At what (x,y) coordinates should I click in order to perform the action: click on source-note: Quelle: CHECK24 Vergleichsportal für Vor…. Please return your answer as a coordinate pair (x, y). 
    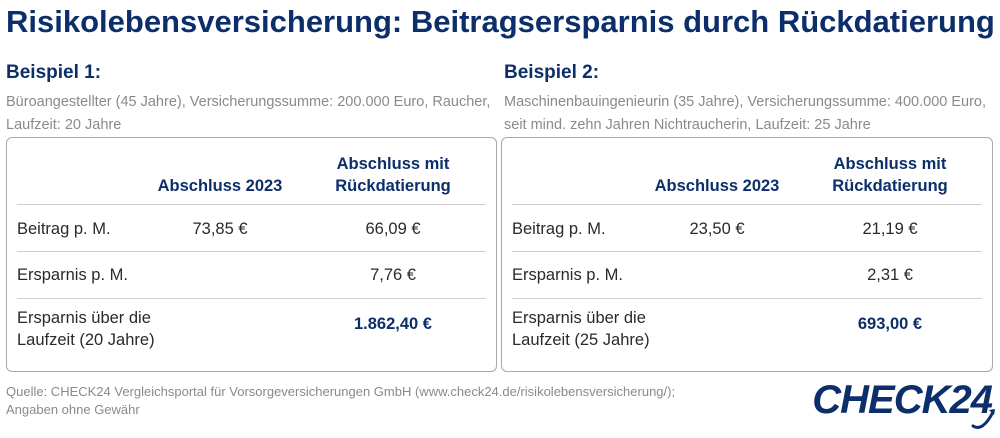
    Looking at the image, I should click on (340, 401).